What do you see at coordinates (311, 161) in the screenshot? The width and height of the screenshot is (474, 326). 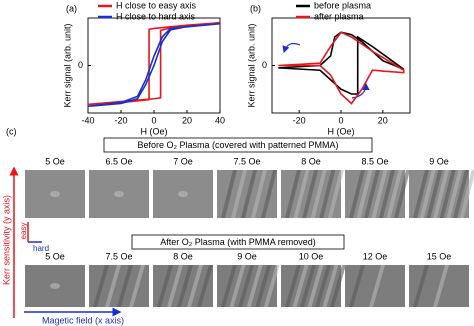 I see `field-label: 8 Oe` at bounding box center [311, 161].